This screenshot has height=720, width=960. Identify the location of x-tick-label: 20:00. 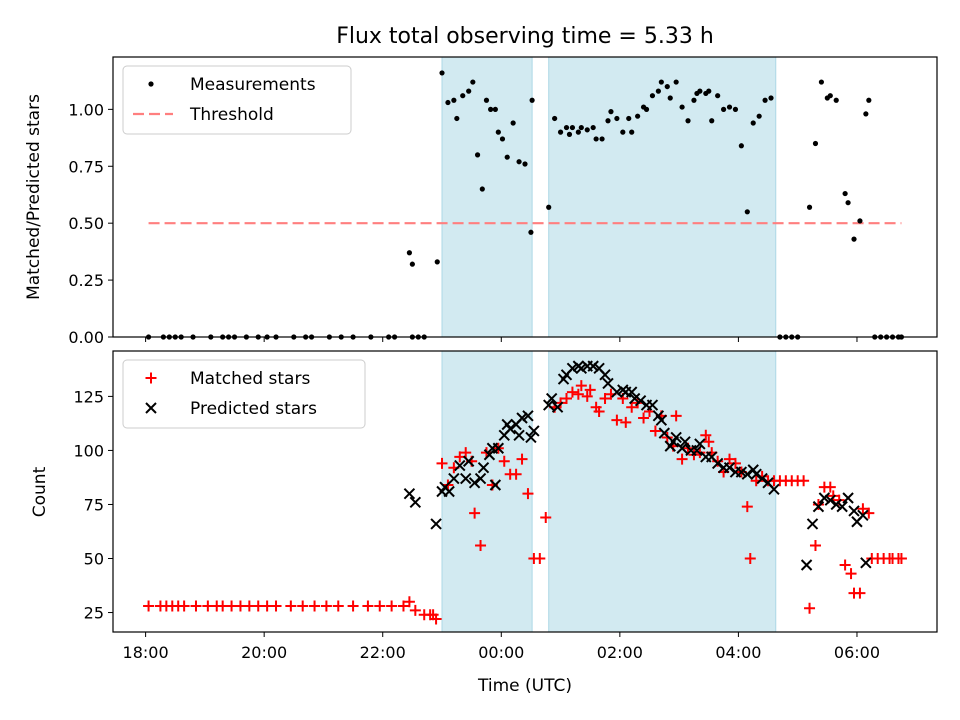
(264, 652).